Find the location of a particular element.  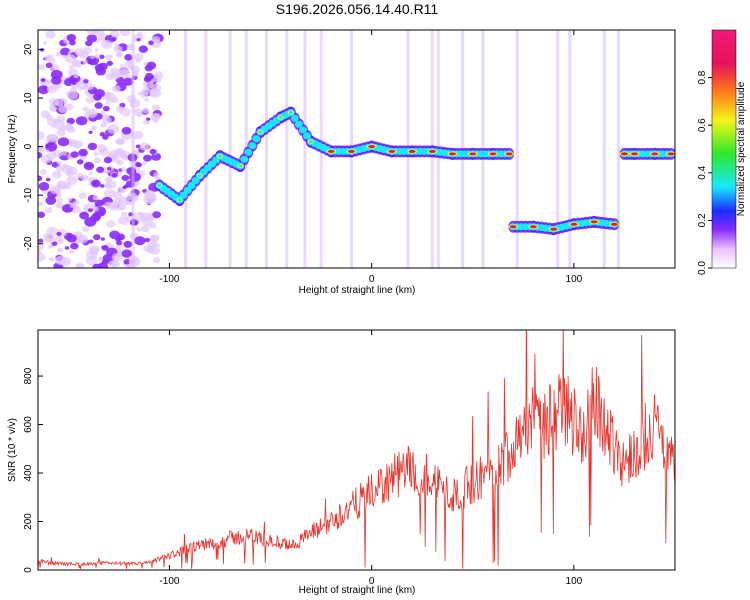

snr-xtick-label: -100 is located at coordinates (169, 581).